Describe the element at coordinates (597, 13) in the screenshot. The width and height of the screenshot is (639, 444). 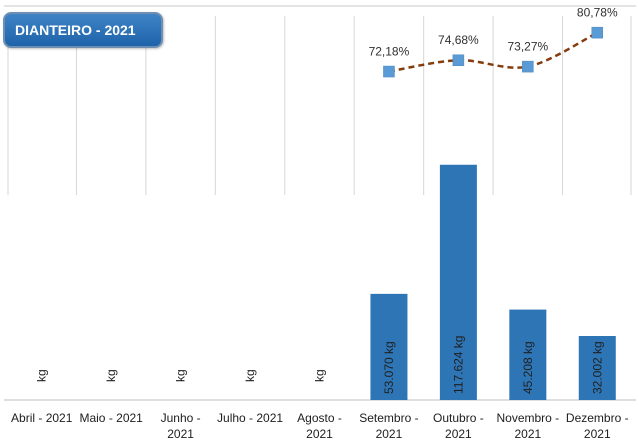
I see `line-data-label: 80,78%` at that location.